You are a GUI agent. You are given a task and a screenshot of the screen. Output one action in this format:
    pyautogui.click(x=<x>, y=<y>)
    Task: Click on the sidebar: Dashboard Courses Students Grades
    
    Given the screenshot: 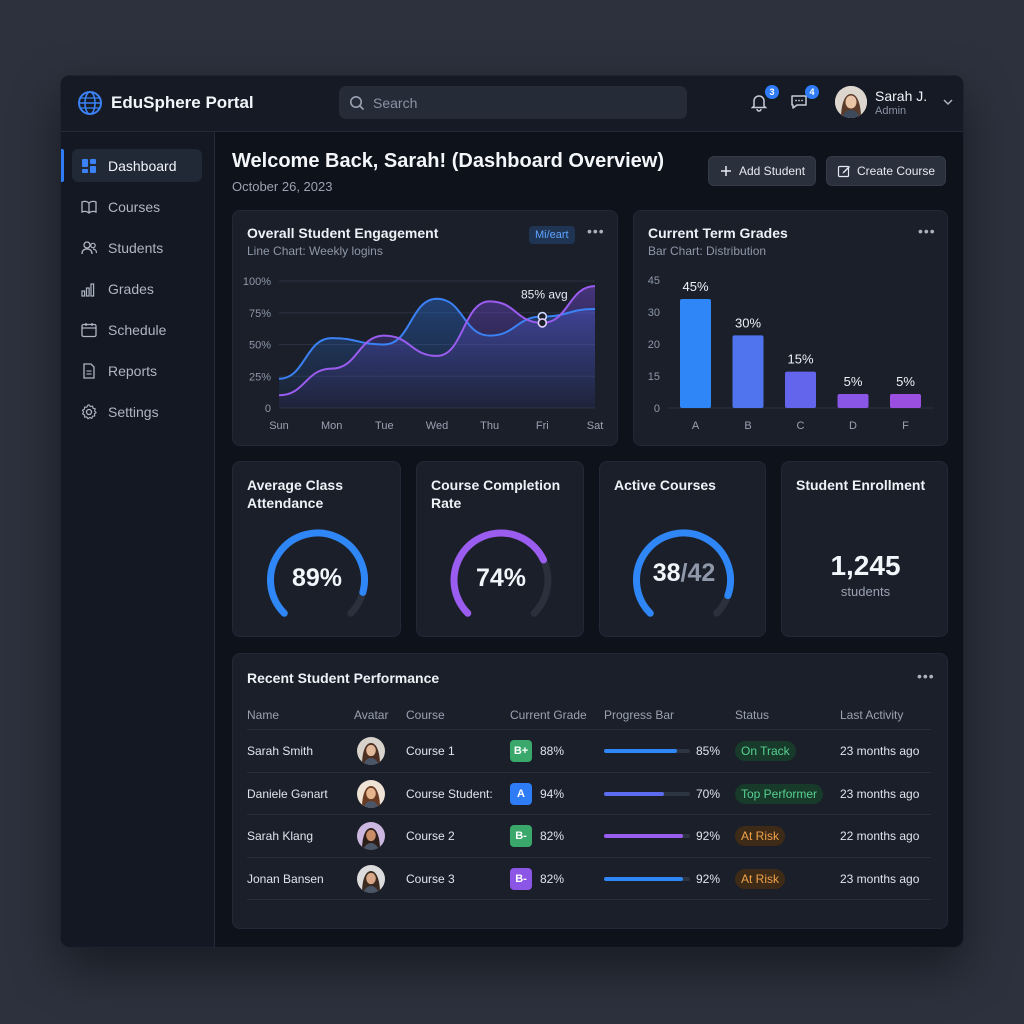 What is the action you would take?
    pyautogui.click(x=138, y=539)
    